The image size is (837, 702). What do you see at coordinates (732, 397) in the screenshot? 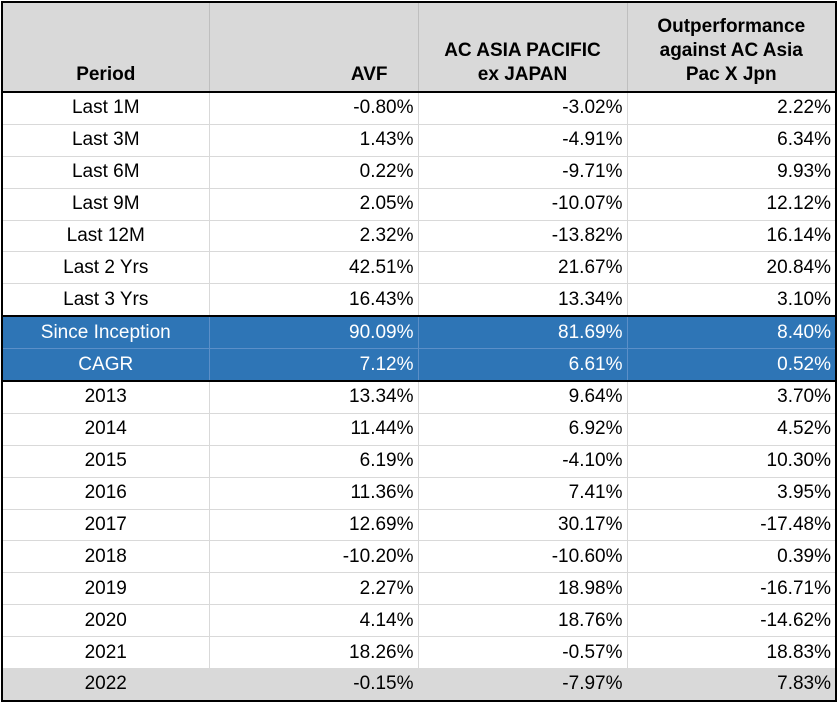
I see `cell-outperformance: 3.70%` at bounding box center [732, 397].